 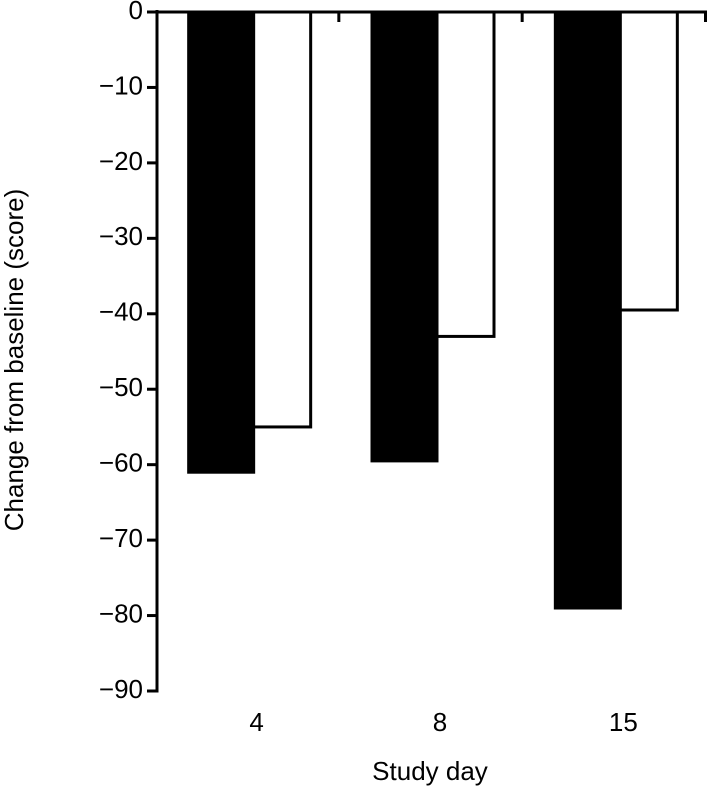 I want to click on y-tick-label: −90, so click(x=121, y=689).